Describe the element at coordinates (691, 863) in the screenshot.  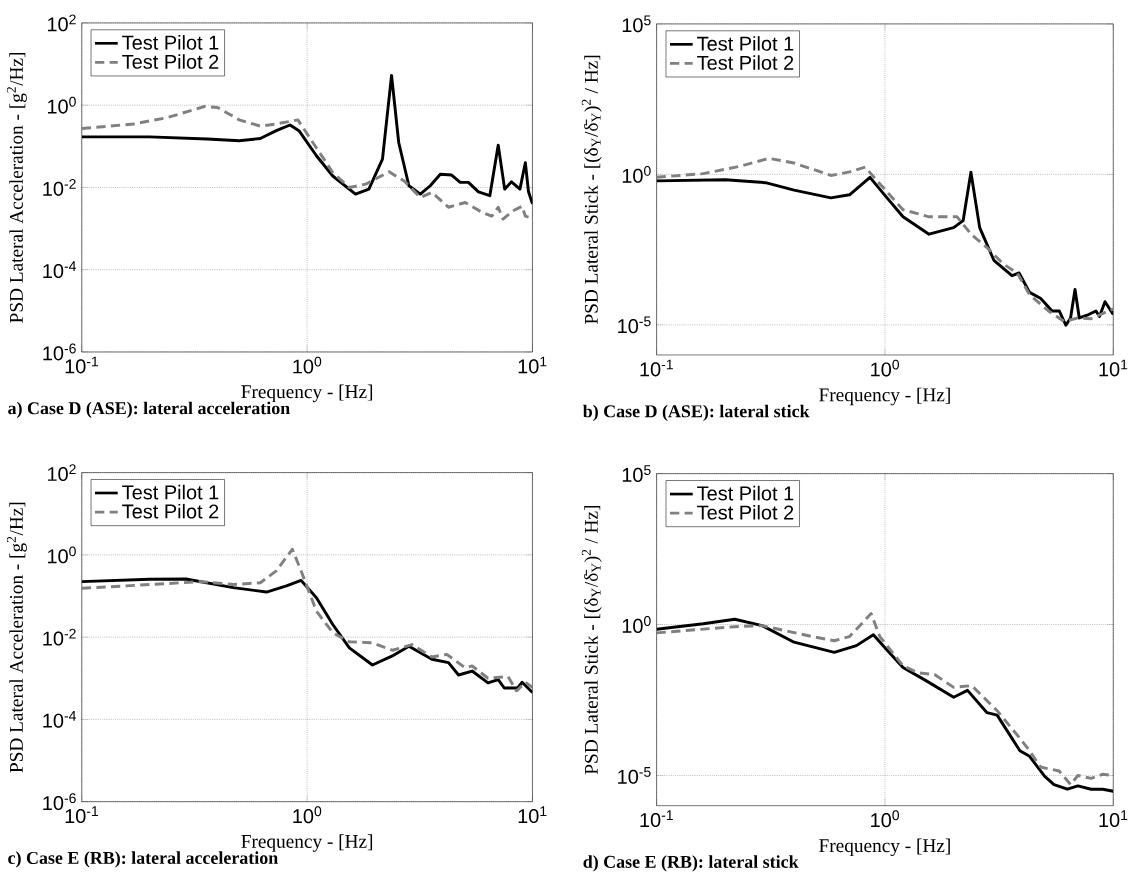
I see `text: d) Case E (RB): lateral stick` at that location.